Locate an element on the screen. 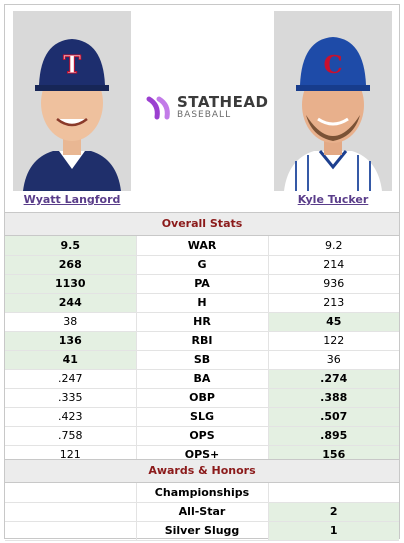  stat-value-left: 268 is located at coordinates (71, 265).